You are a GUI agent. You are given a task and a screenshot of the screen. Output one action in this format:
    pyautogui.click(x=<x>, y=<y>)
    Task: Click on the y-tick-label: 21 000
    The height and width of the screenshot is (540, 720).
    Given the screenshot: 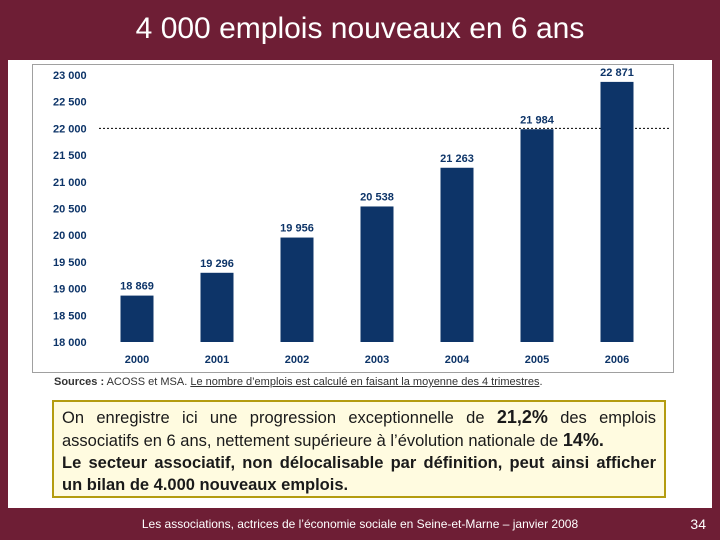 What is the action you would take?
    pyautogui.click(x=70, y=183)
    